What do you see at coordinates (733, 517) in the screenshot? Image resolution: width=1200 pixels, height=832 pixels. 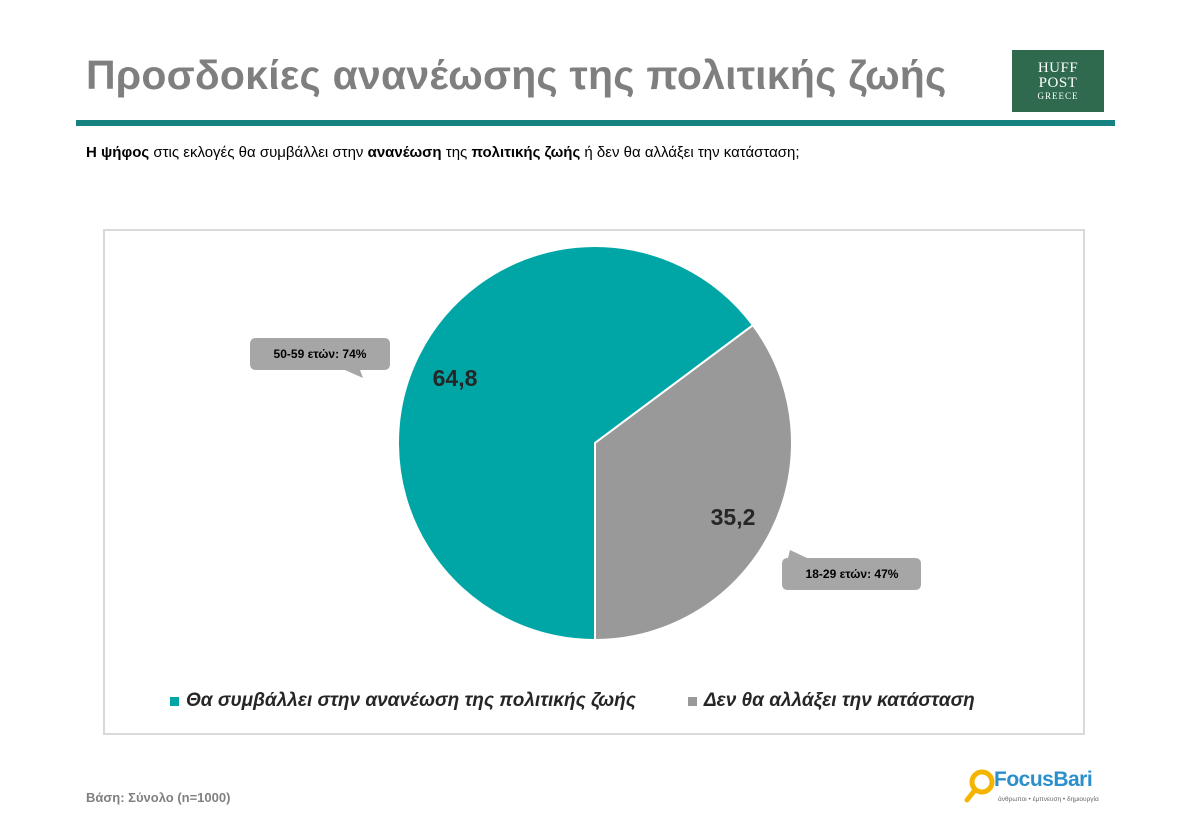 I see `pie-label-no-change: 35,2` at bounding box center [733, 517].